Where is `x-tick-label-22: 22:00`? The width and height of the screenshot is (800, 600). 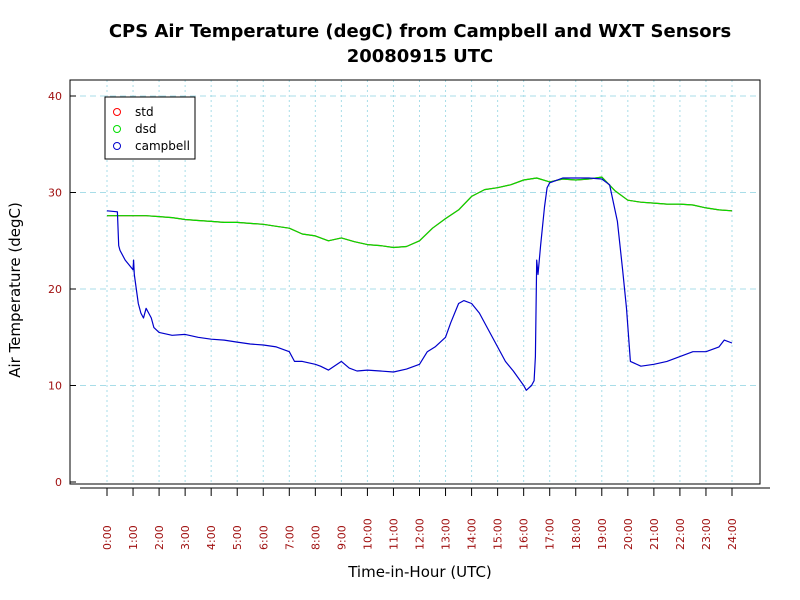 x-tick-label-22: 22:00 is located at coordinates (680, 534).